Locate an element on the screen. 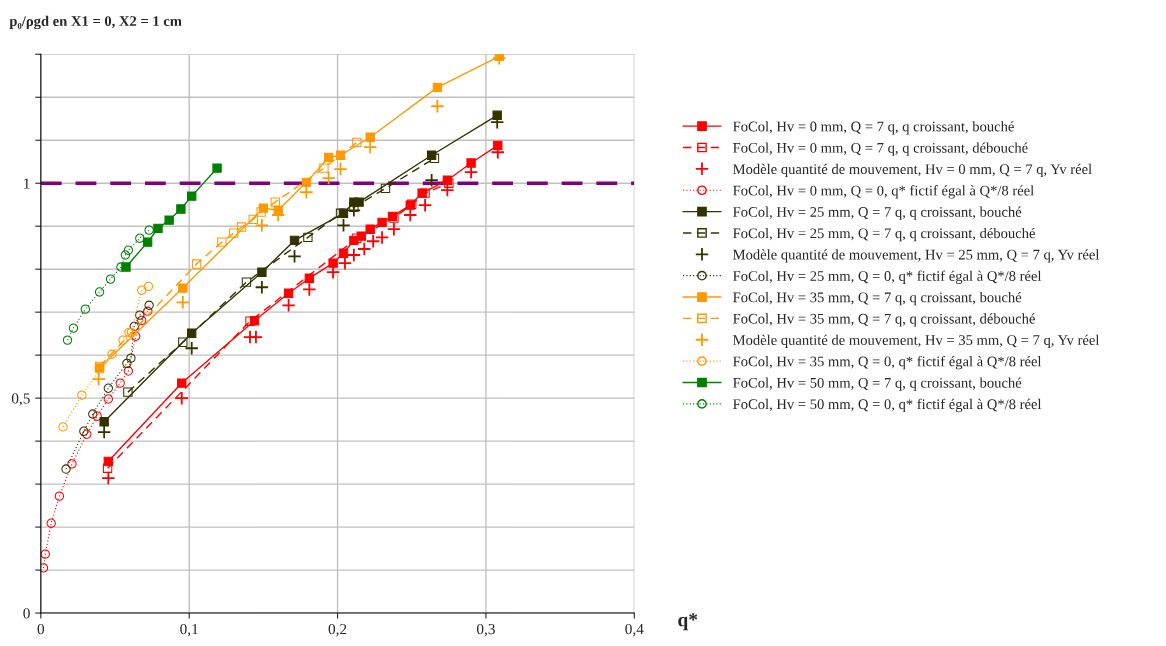 Image resolution: width=1166 pixels, height=646 pixels. x-tick-label: 0,3 is located at coordinates (485, 630).